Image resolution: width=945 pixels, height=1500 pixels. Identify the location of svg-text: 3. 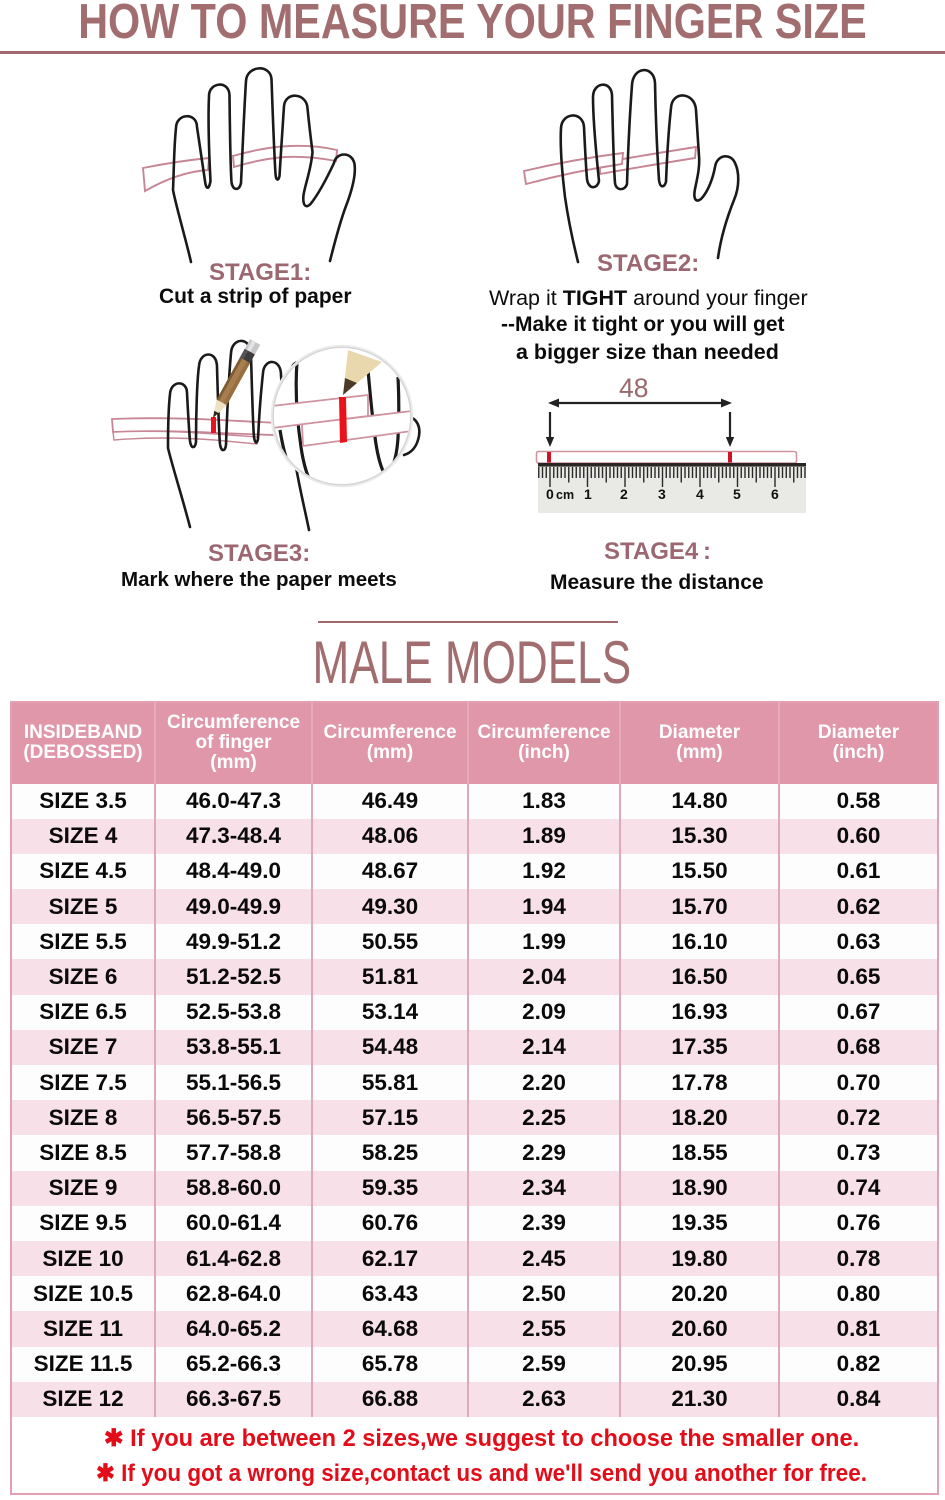
(662, 494).